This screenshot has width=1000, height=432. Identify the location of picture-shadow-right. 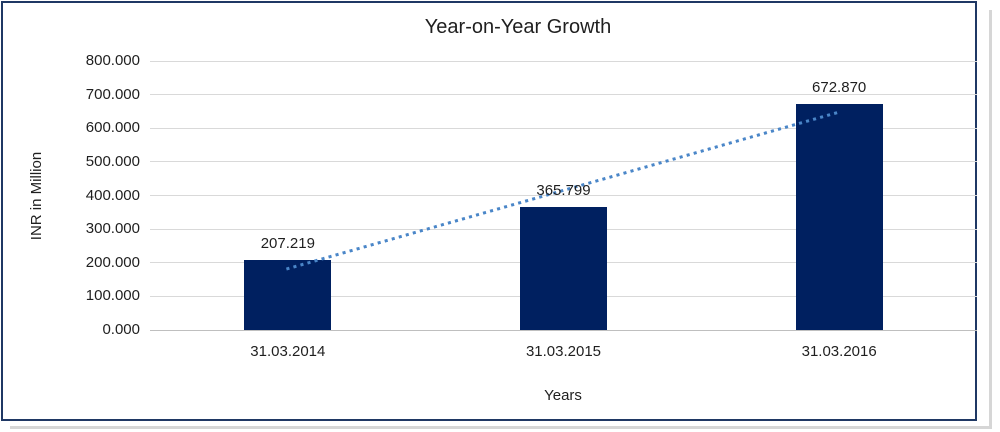
(990, 219).